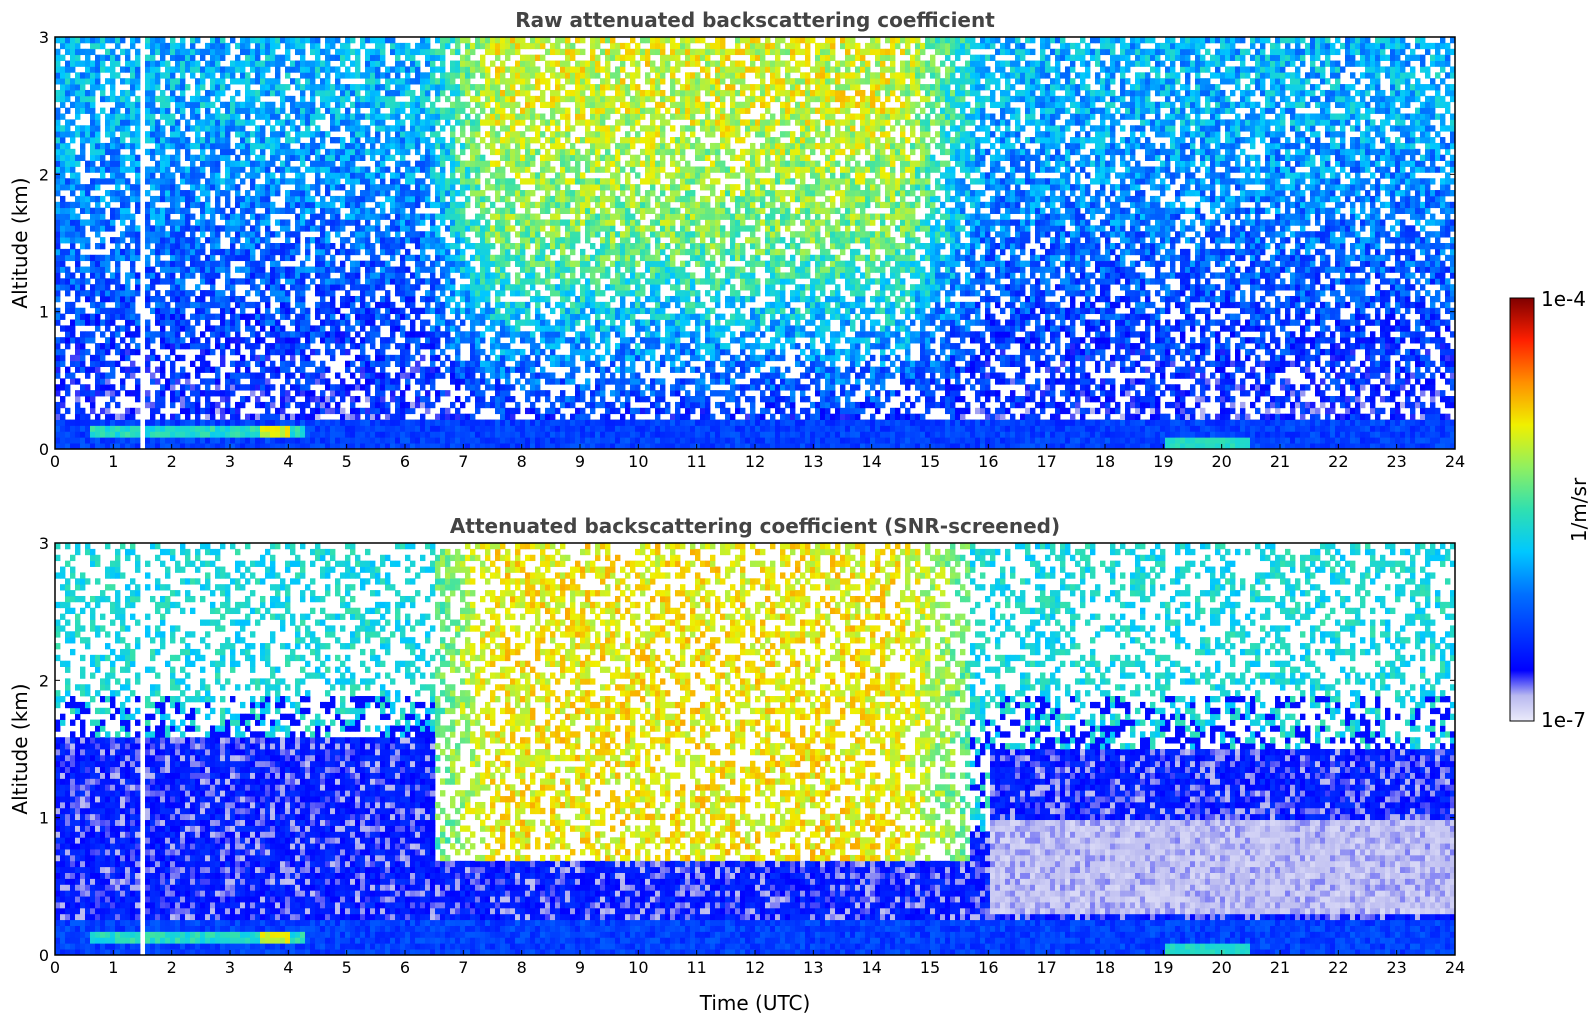 Image resolution: width=1595 pixels, height=1020 pixels. What do you see at coordinates (1579, 509) in the screenshot?
I see `colorbar-unit-label: 1/m/sr` at bounding box center [1579, 509].